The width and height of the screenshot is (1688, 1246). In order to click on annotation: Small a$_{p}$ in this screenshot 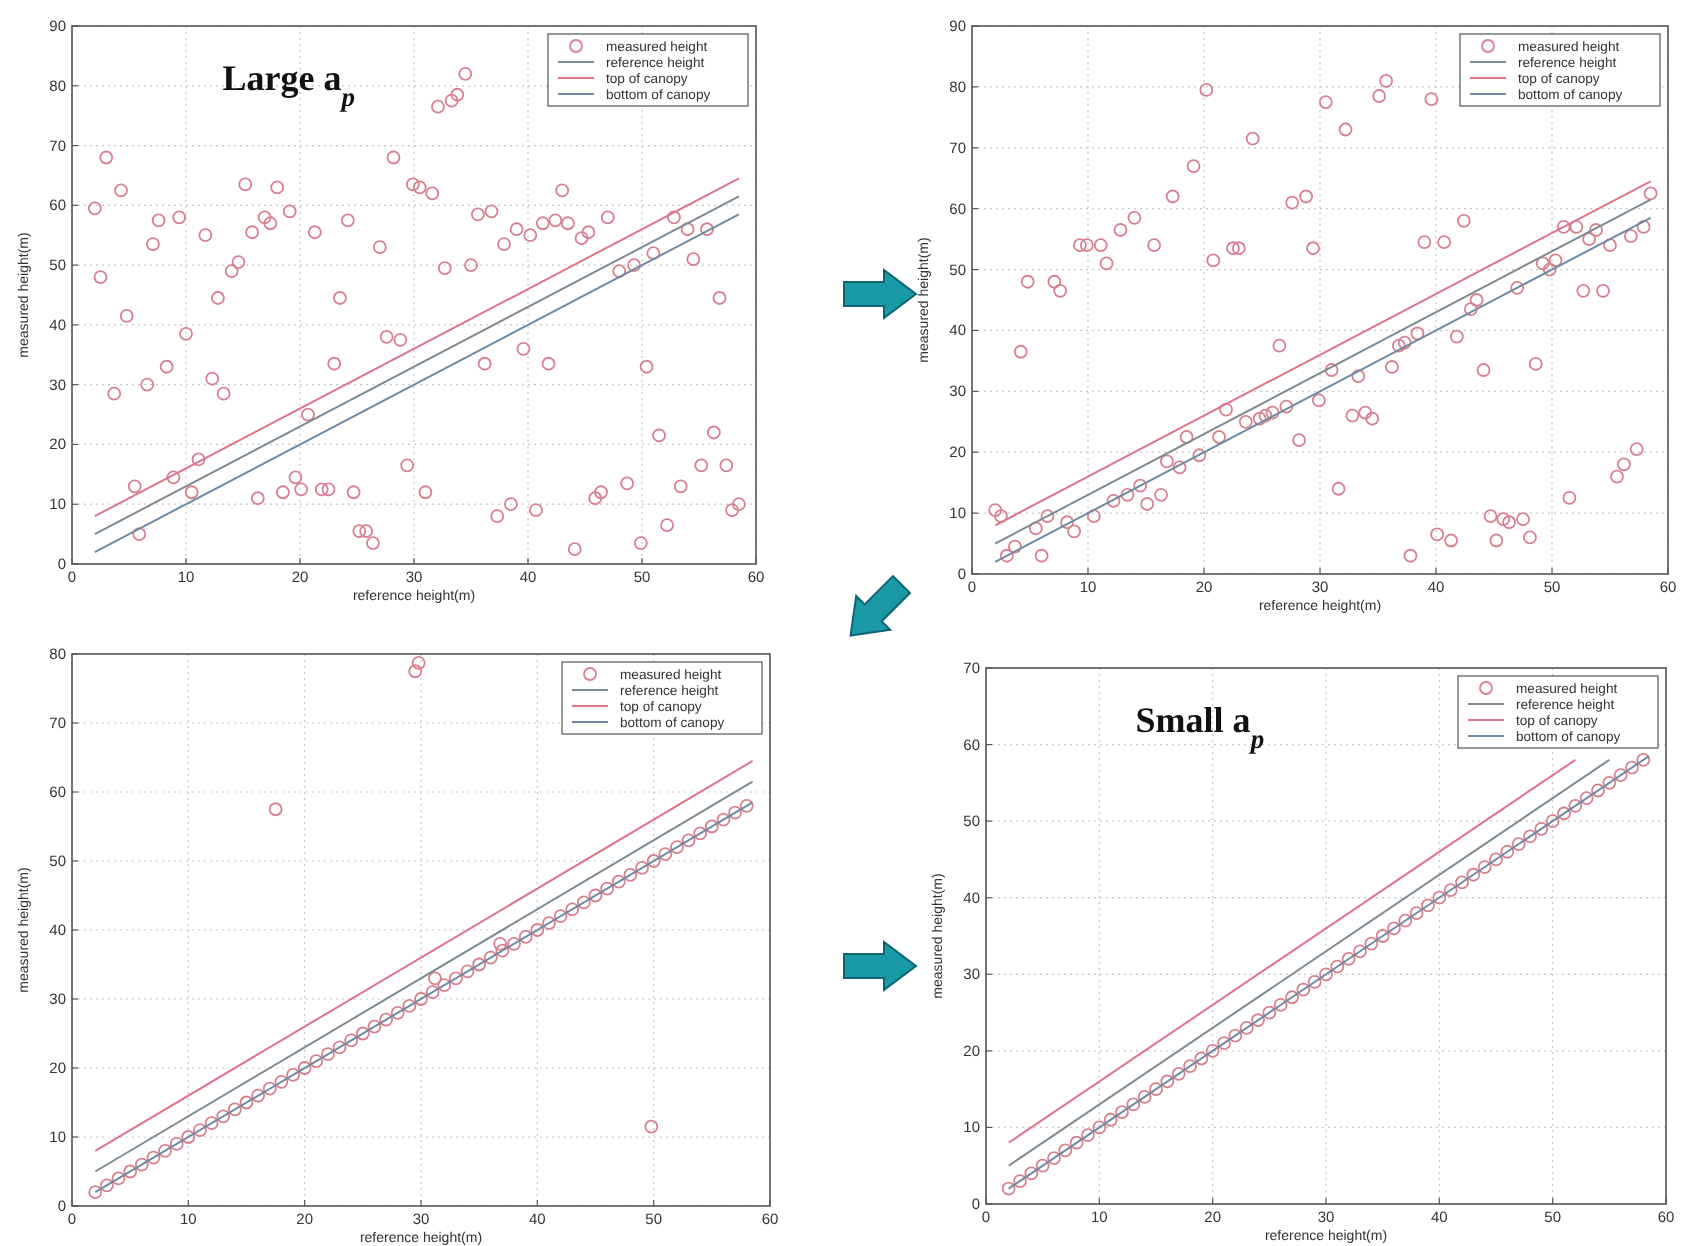, I will do `click(1200, 727)`.